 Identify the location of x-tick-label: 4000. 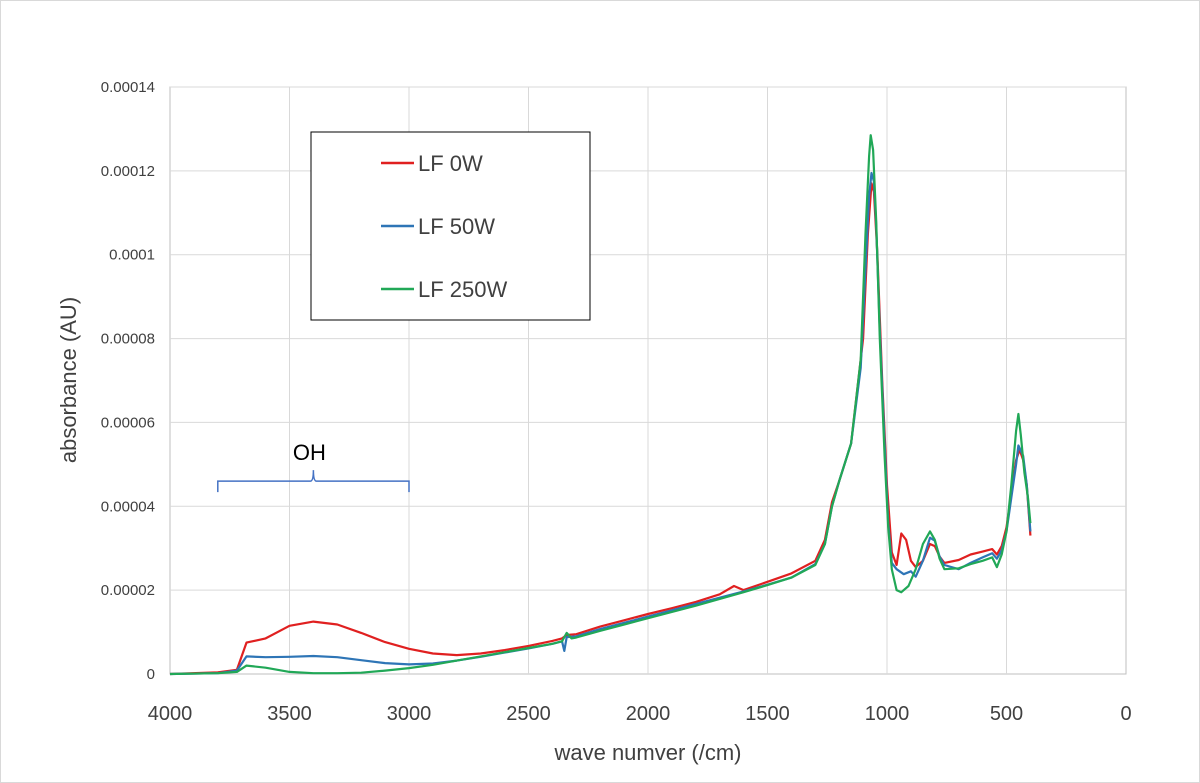
(170, 714).